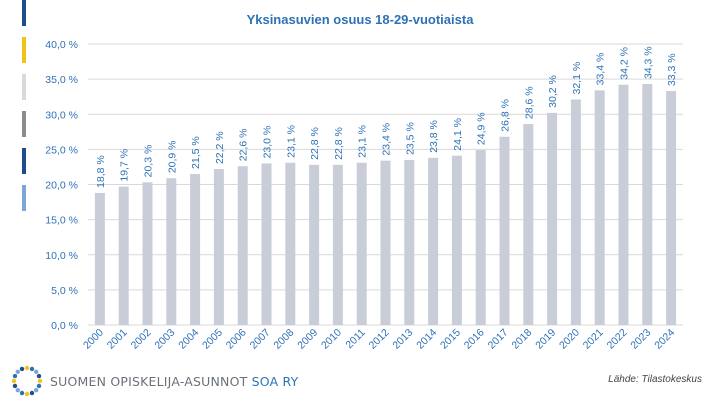 Image resolution: width=720 pixels, height=405 pixels. Describe the element at coordinates (174, 381) in the screenshot. I see `org-name: SUOMEN OPISKELIJA-ASUNNOT SOA RY` at that location.